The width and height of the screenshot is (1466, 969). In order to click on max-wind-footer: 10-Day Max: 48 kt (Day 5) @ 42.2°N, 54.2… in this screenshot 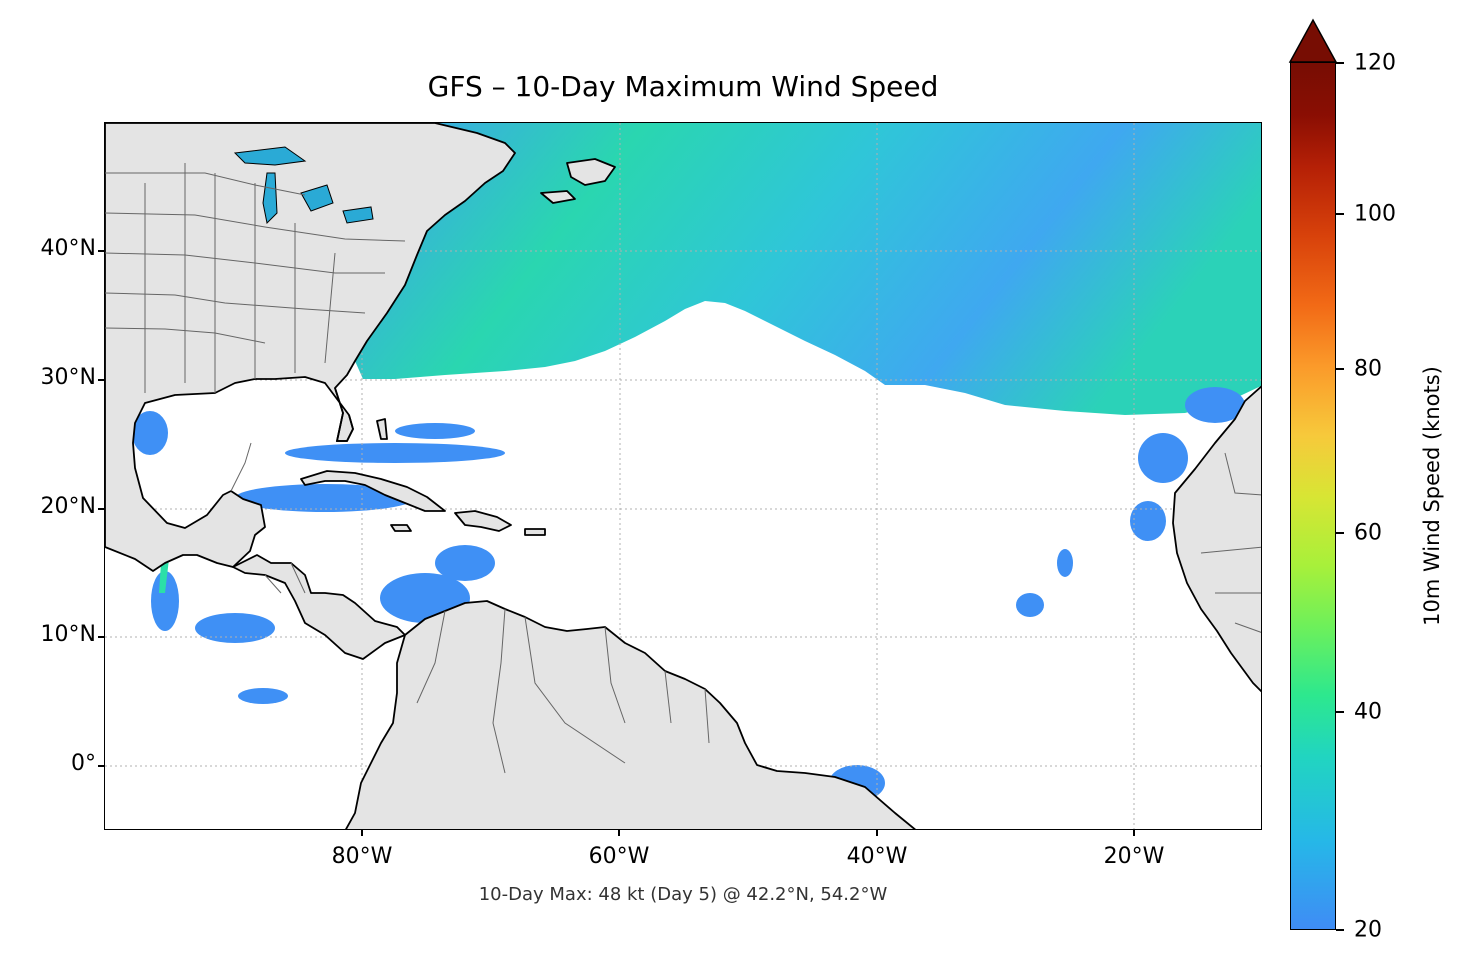, I will do `click(683, 894)`.